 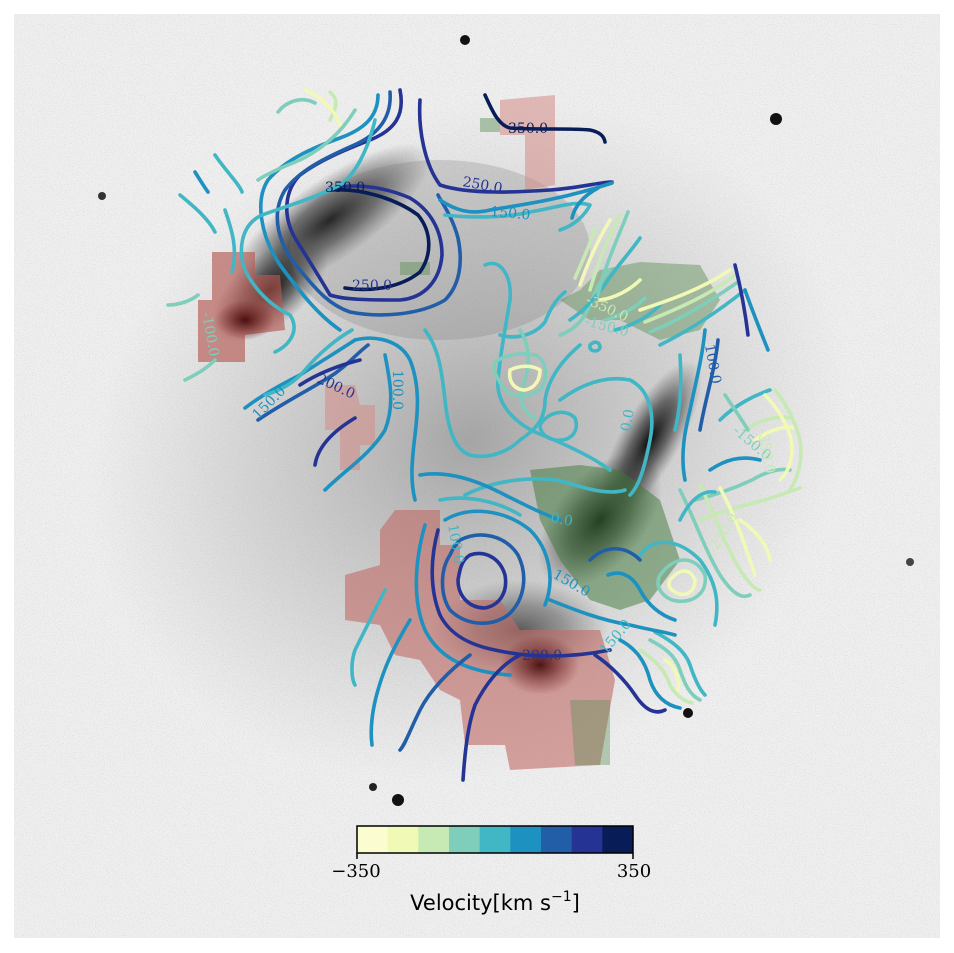 What do you see at coordinates (355, 871) in the screenshot?
I see `colorbar-min-label: −350` at bounding box center [355, 871].